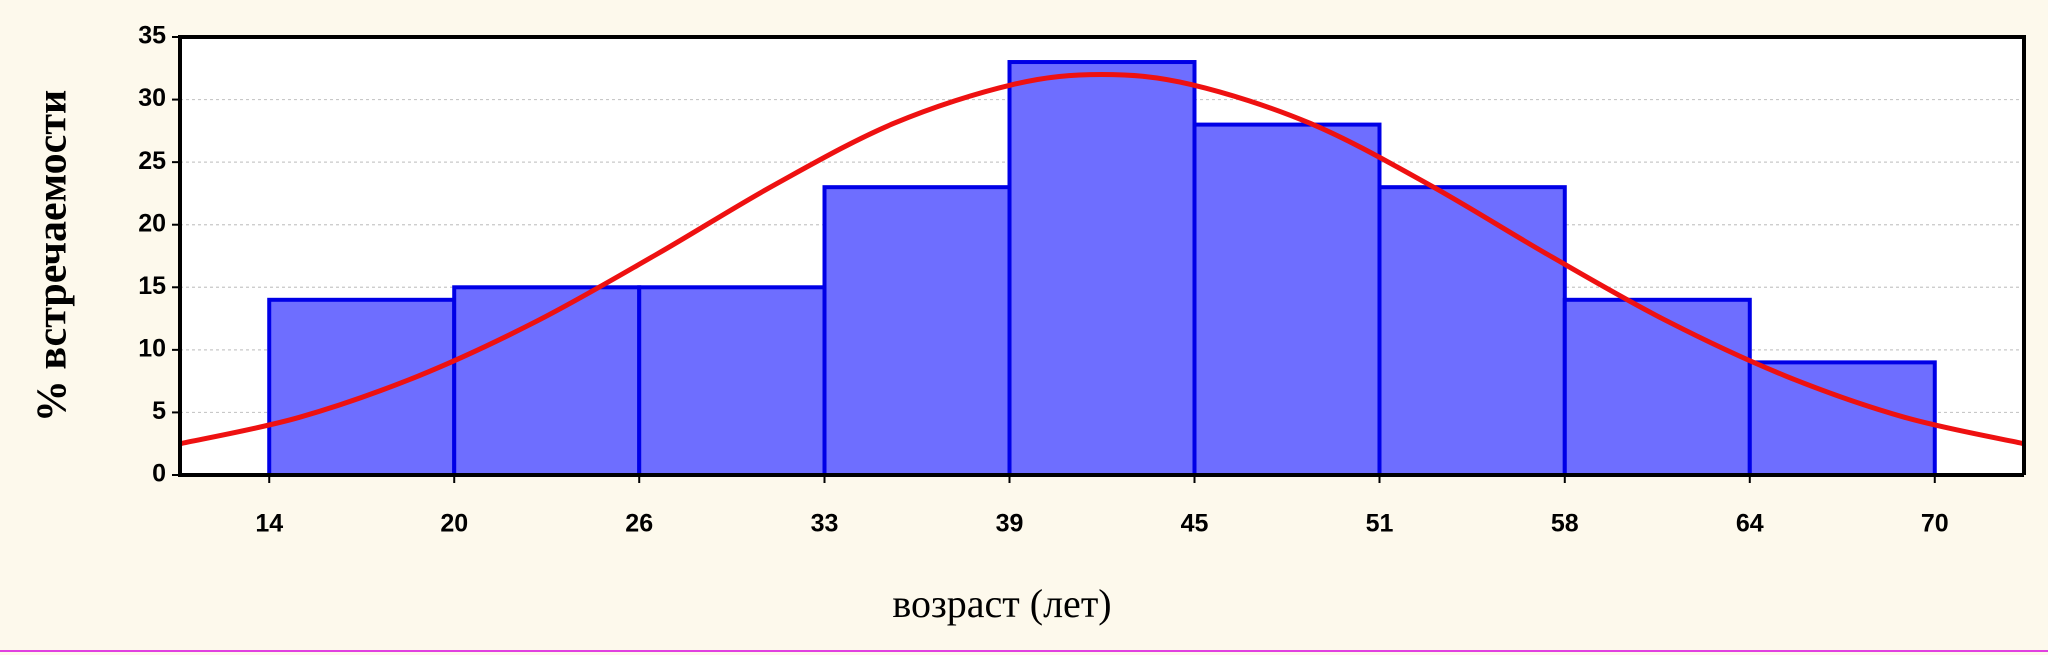  I want to click on x-tick-label: 58, so click(1565, 524).